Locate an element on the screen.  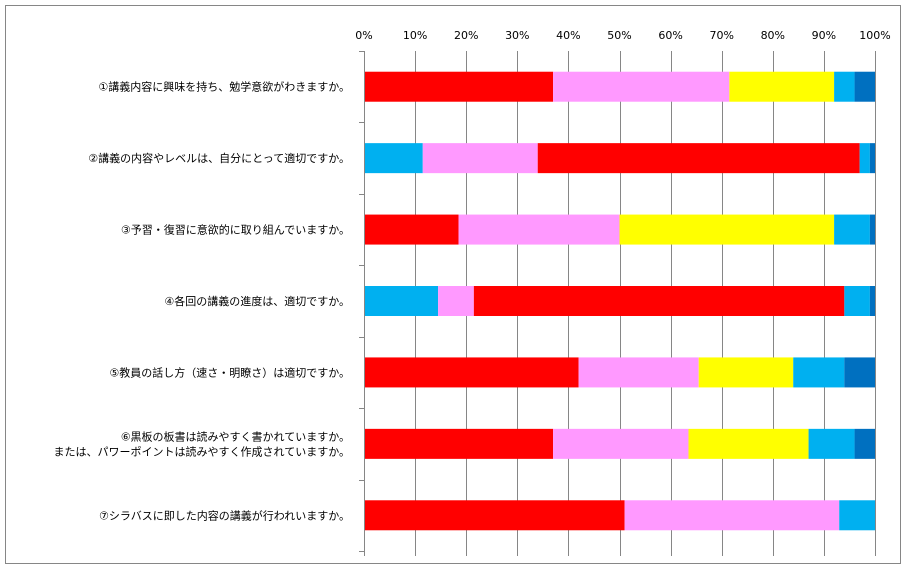
category-label: ⑤教員の話し方（速さ・明瞭さ）は適切ですか。 is located at coordinates (229, 372).